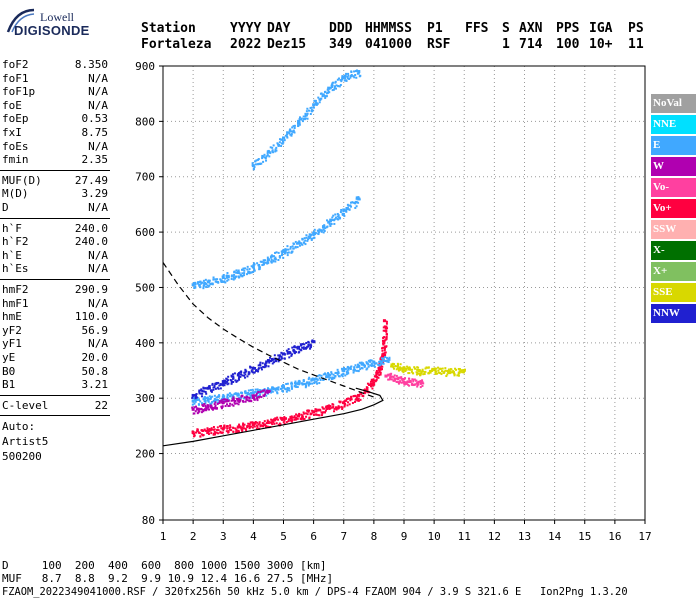  I want to click on logo-text-lowell: Lowell, so click(57, 17).